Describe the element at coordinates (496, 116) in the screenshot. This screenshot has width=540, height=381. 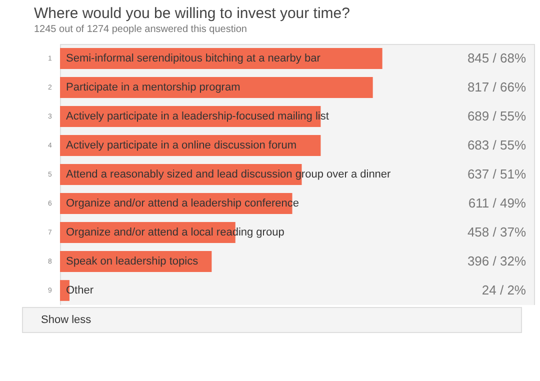
I see `data-label: 689 / 55%` at that location.